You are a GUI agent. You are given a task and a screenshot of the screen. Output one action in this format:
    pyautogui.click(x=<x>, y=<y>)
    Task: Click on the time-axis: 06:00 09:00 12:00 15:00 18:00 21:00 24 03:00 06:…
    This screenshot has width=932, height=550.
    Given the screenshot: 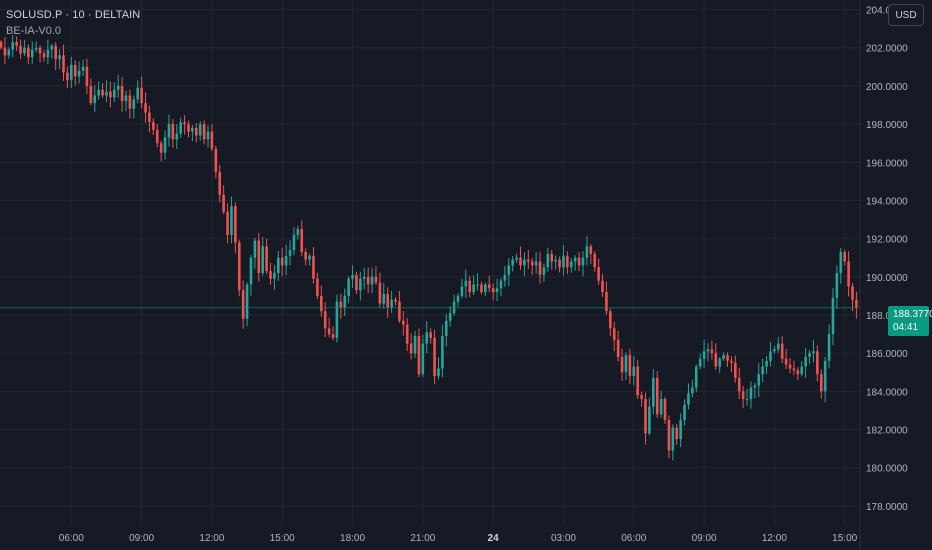 What is the action you would take?
    pyautogui.click(x=458, y=538)
    